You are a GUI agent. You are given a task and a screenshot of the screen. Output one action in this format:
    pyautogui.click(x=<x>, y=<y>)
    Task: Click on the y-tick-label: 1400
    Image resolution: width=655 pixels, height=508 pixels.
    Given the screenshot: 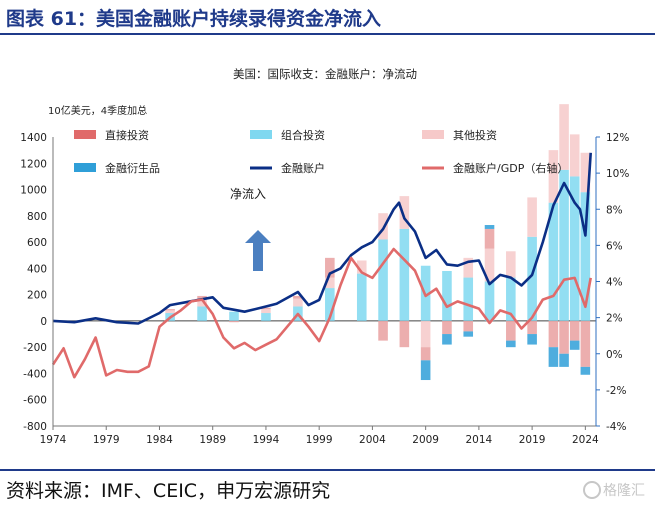 What is the action you would take?
    pyautogui.click(x=33, y=138)
    